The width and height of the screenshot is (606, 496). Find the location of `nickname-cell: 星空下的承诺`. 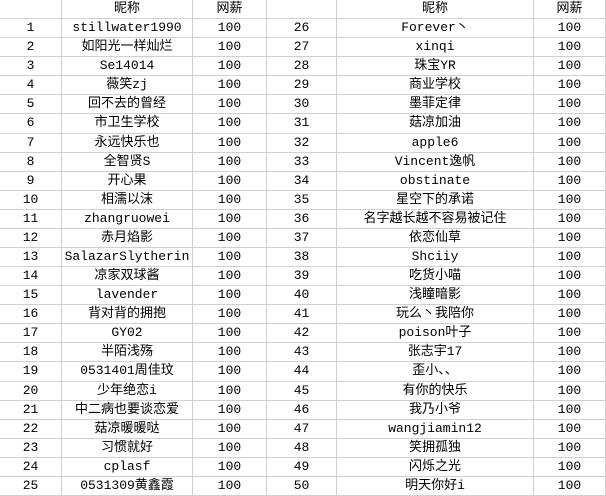

nickname-cell: 星空下的承诺 is located at coordinates (435, 200).